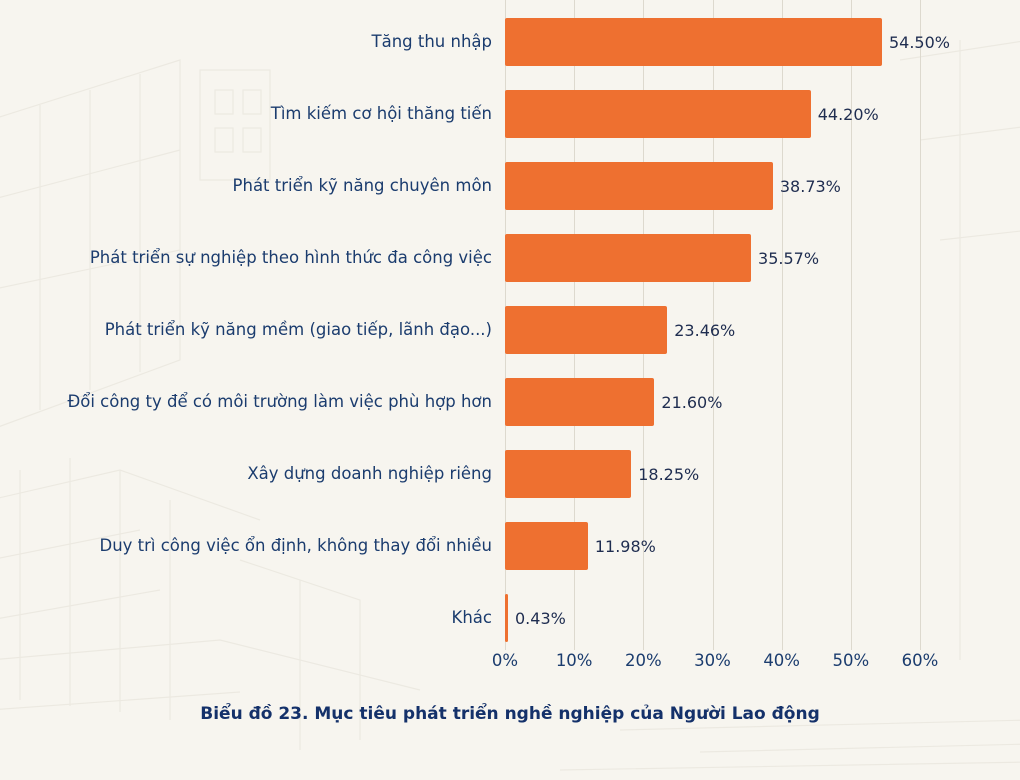 The height and width of the screenshot is (780, 1020). I want to click on value-label: 38.73%, so click(810, 186).